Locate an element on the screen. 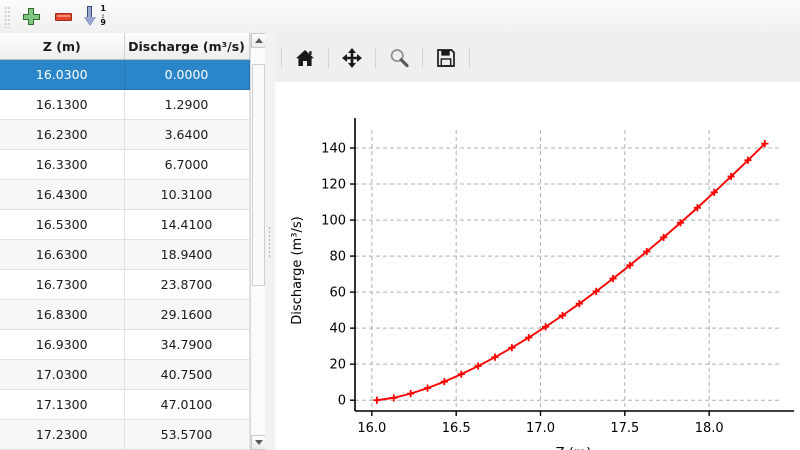 This screenshot has height=450, width=800. table-row: 16.2300 3.6400 is located at coordinates (125, 134).